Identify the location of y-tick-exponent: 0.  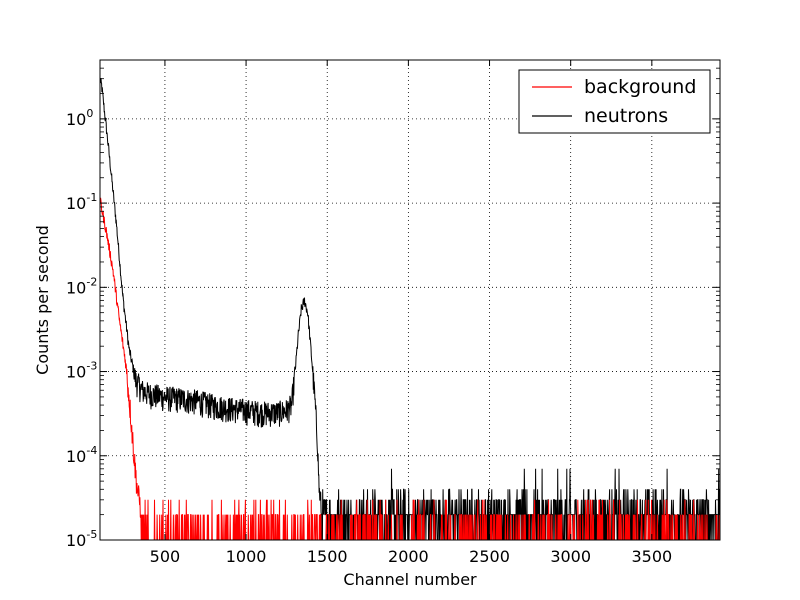
(89, 113).